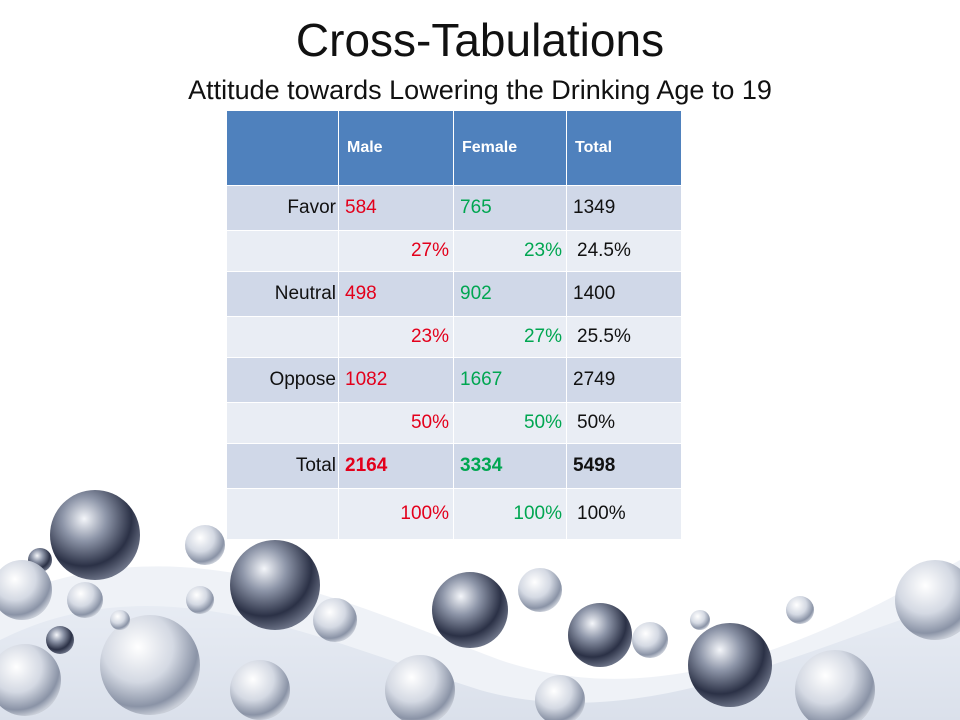 The width and height of the screenshot is (960, 720). I want to click on cell-male: 584, so click(396, 208).